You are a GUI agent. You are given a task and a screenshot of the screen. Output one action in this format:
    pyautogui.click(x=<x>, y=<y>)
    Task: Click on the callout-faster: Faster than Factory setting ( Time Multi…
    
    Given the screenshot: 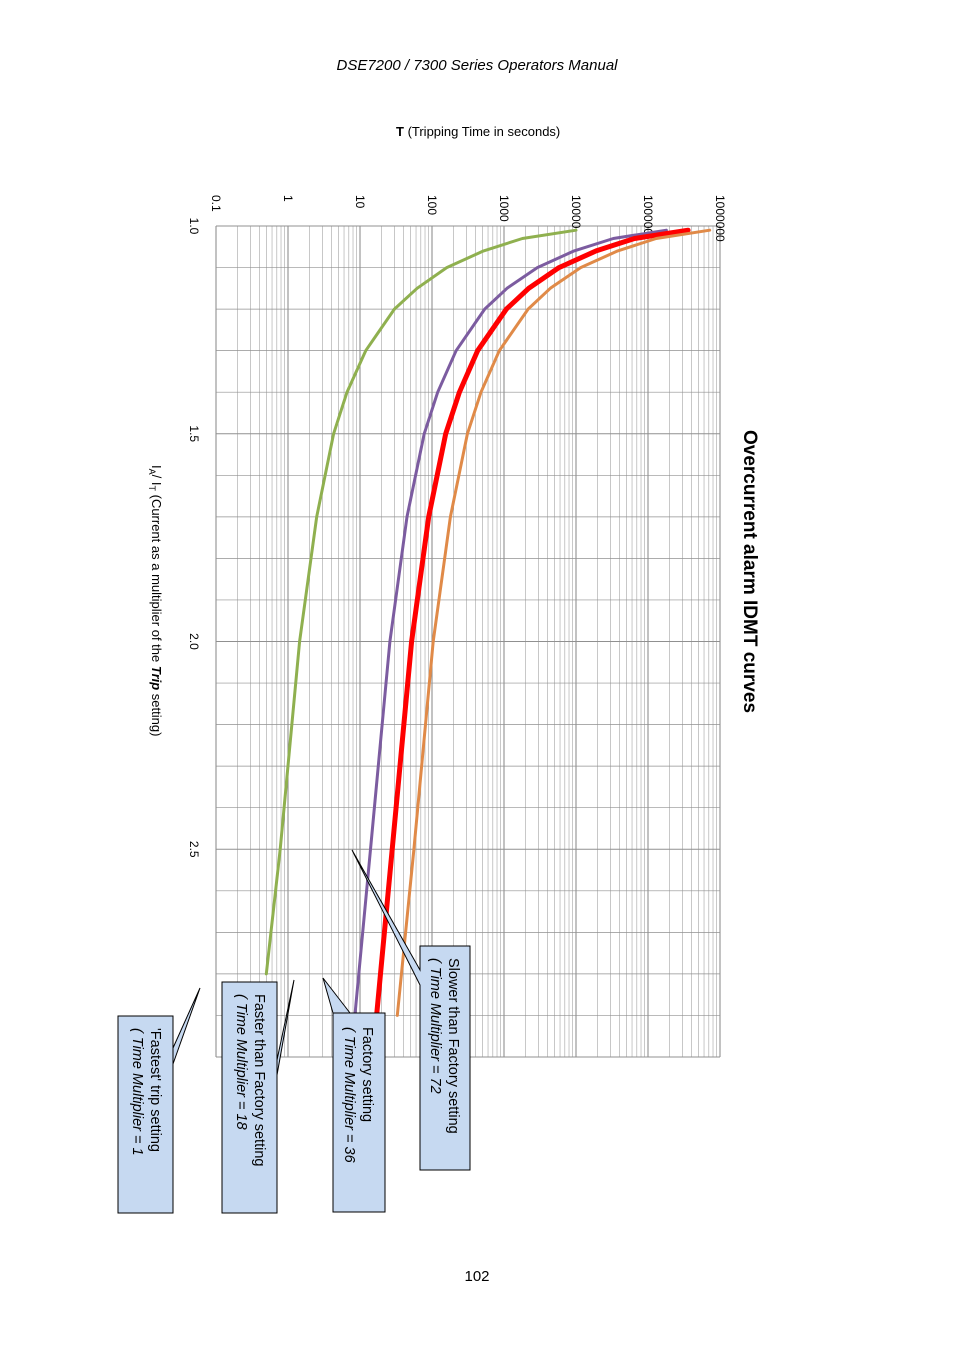 What is the action you would take?
    pyautogui.click(x=258, y=1096)
    